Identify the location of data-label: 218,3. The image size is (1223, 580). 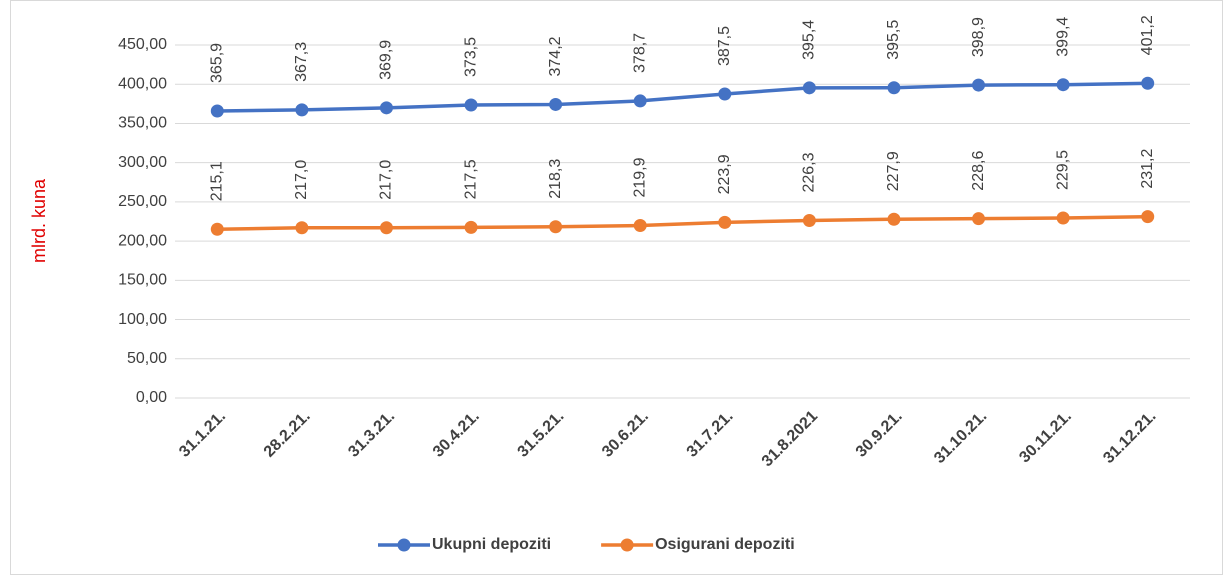
(555, 179).